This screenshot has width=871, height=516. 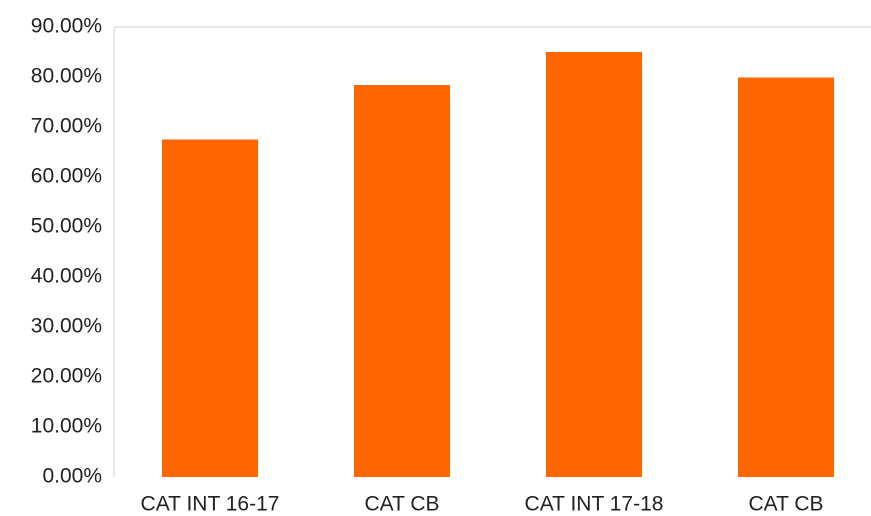 I want to click on y-tick-label: 90.00%, so click(x=66, y=26).